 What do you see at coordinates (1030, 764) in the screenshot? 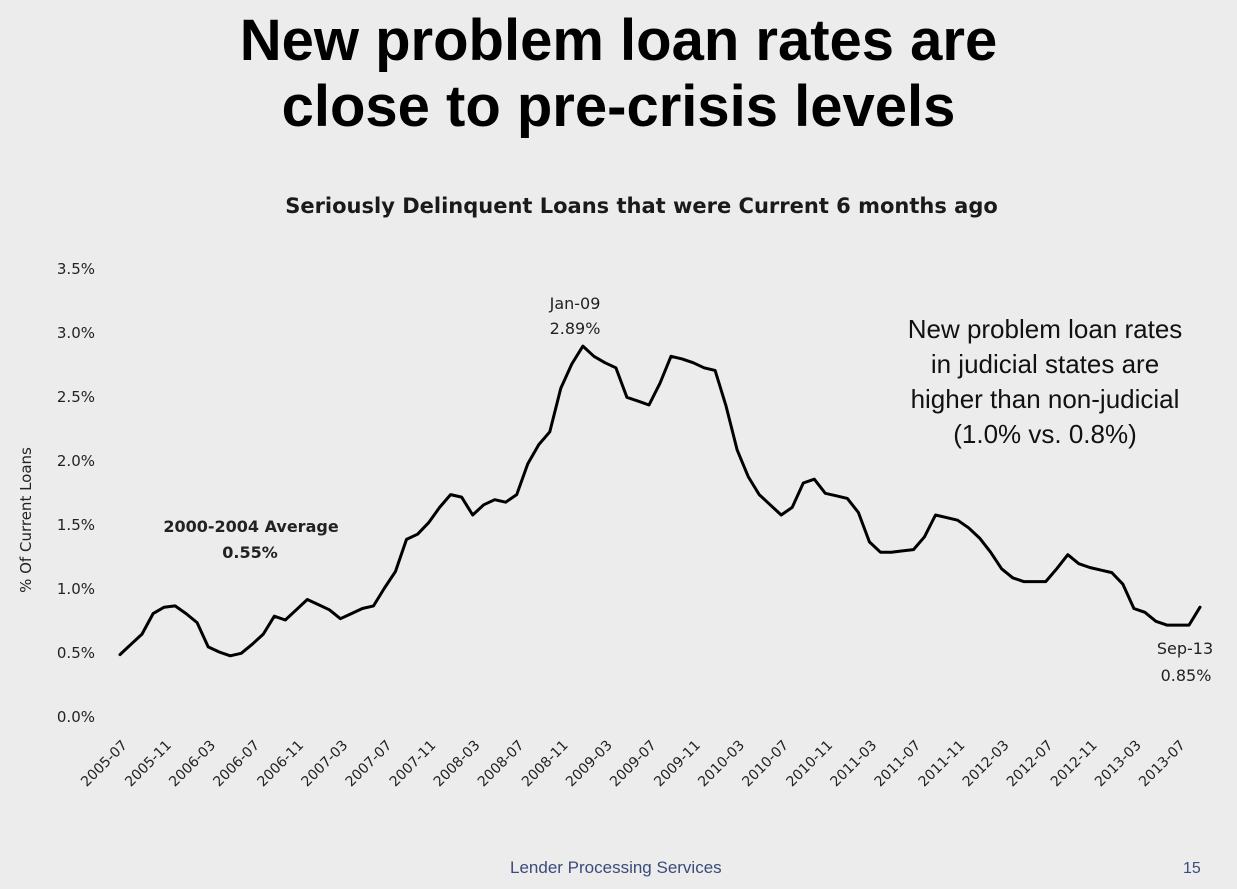
I see `x-tick-label: 2012-07` at bounding box center [1030, 764].